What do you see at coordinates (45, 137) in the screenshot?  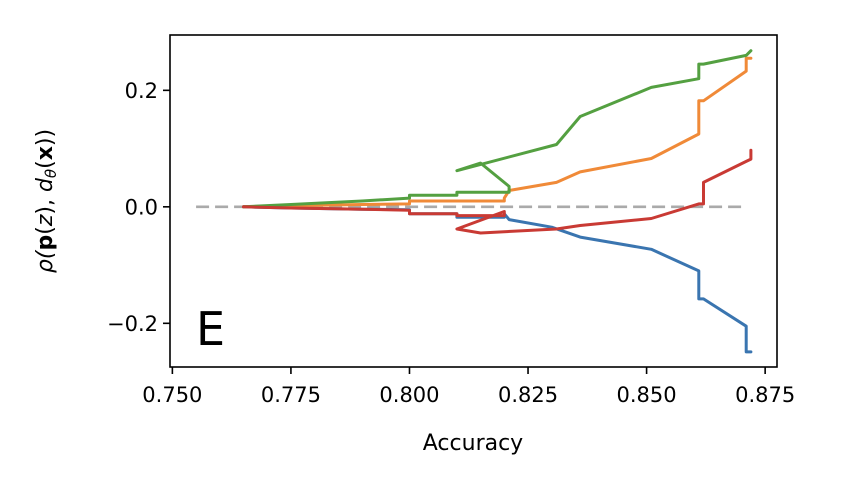 I see `y-label-part: ))` at bounding box center [45, 137].